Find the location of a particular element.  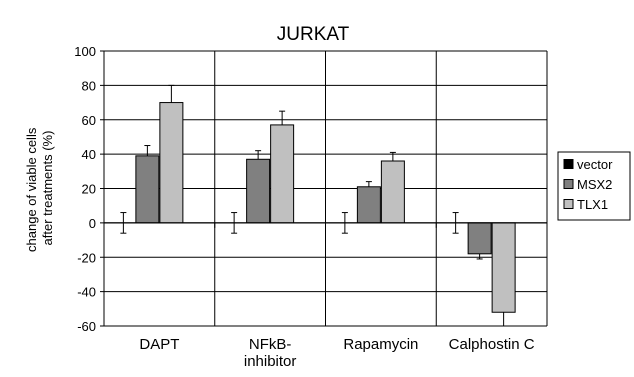

x-tick-label-3-line-0: Calphostin C is located at coordinates (492, 344).